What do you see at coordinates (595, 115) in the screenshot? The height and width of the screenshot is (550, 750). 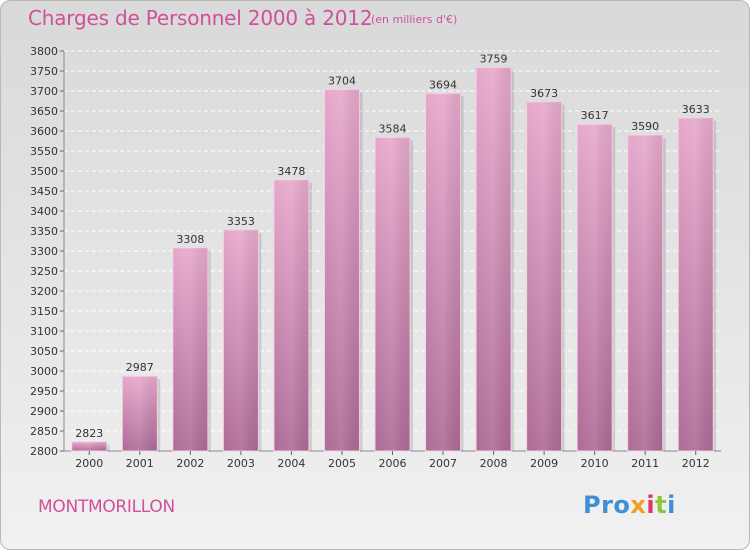 I see `value-label-2010: 3617` at bounding box center [595, 115].